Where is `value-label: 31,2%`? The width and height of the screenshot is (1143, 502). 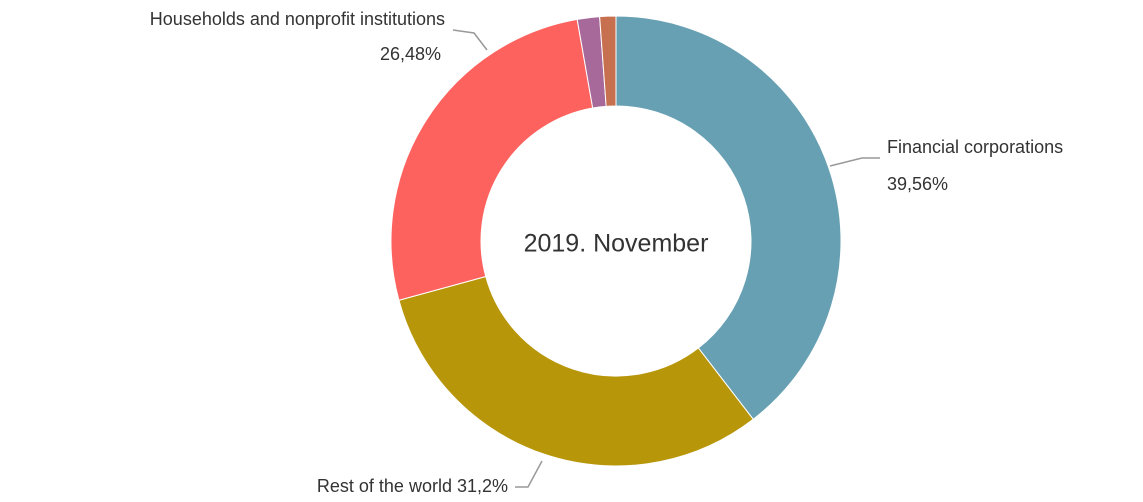 value-label: 31,2% is located at coordinates (482, 486).